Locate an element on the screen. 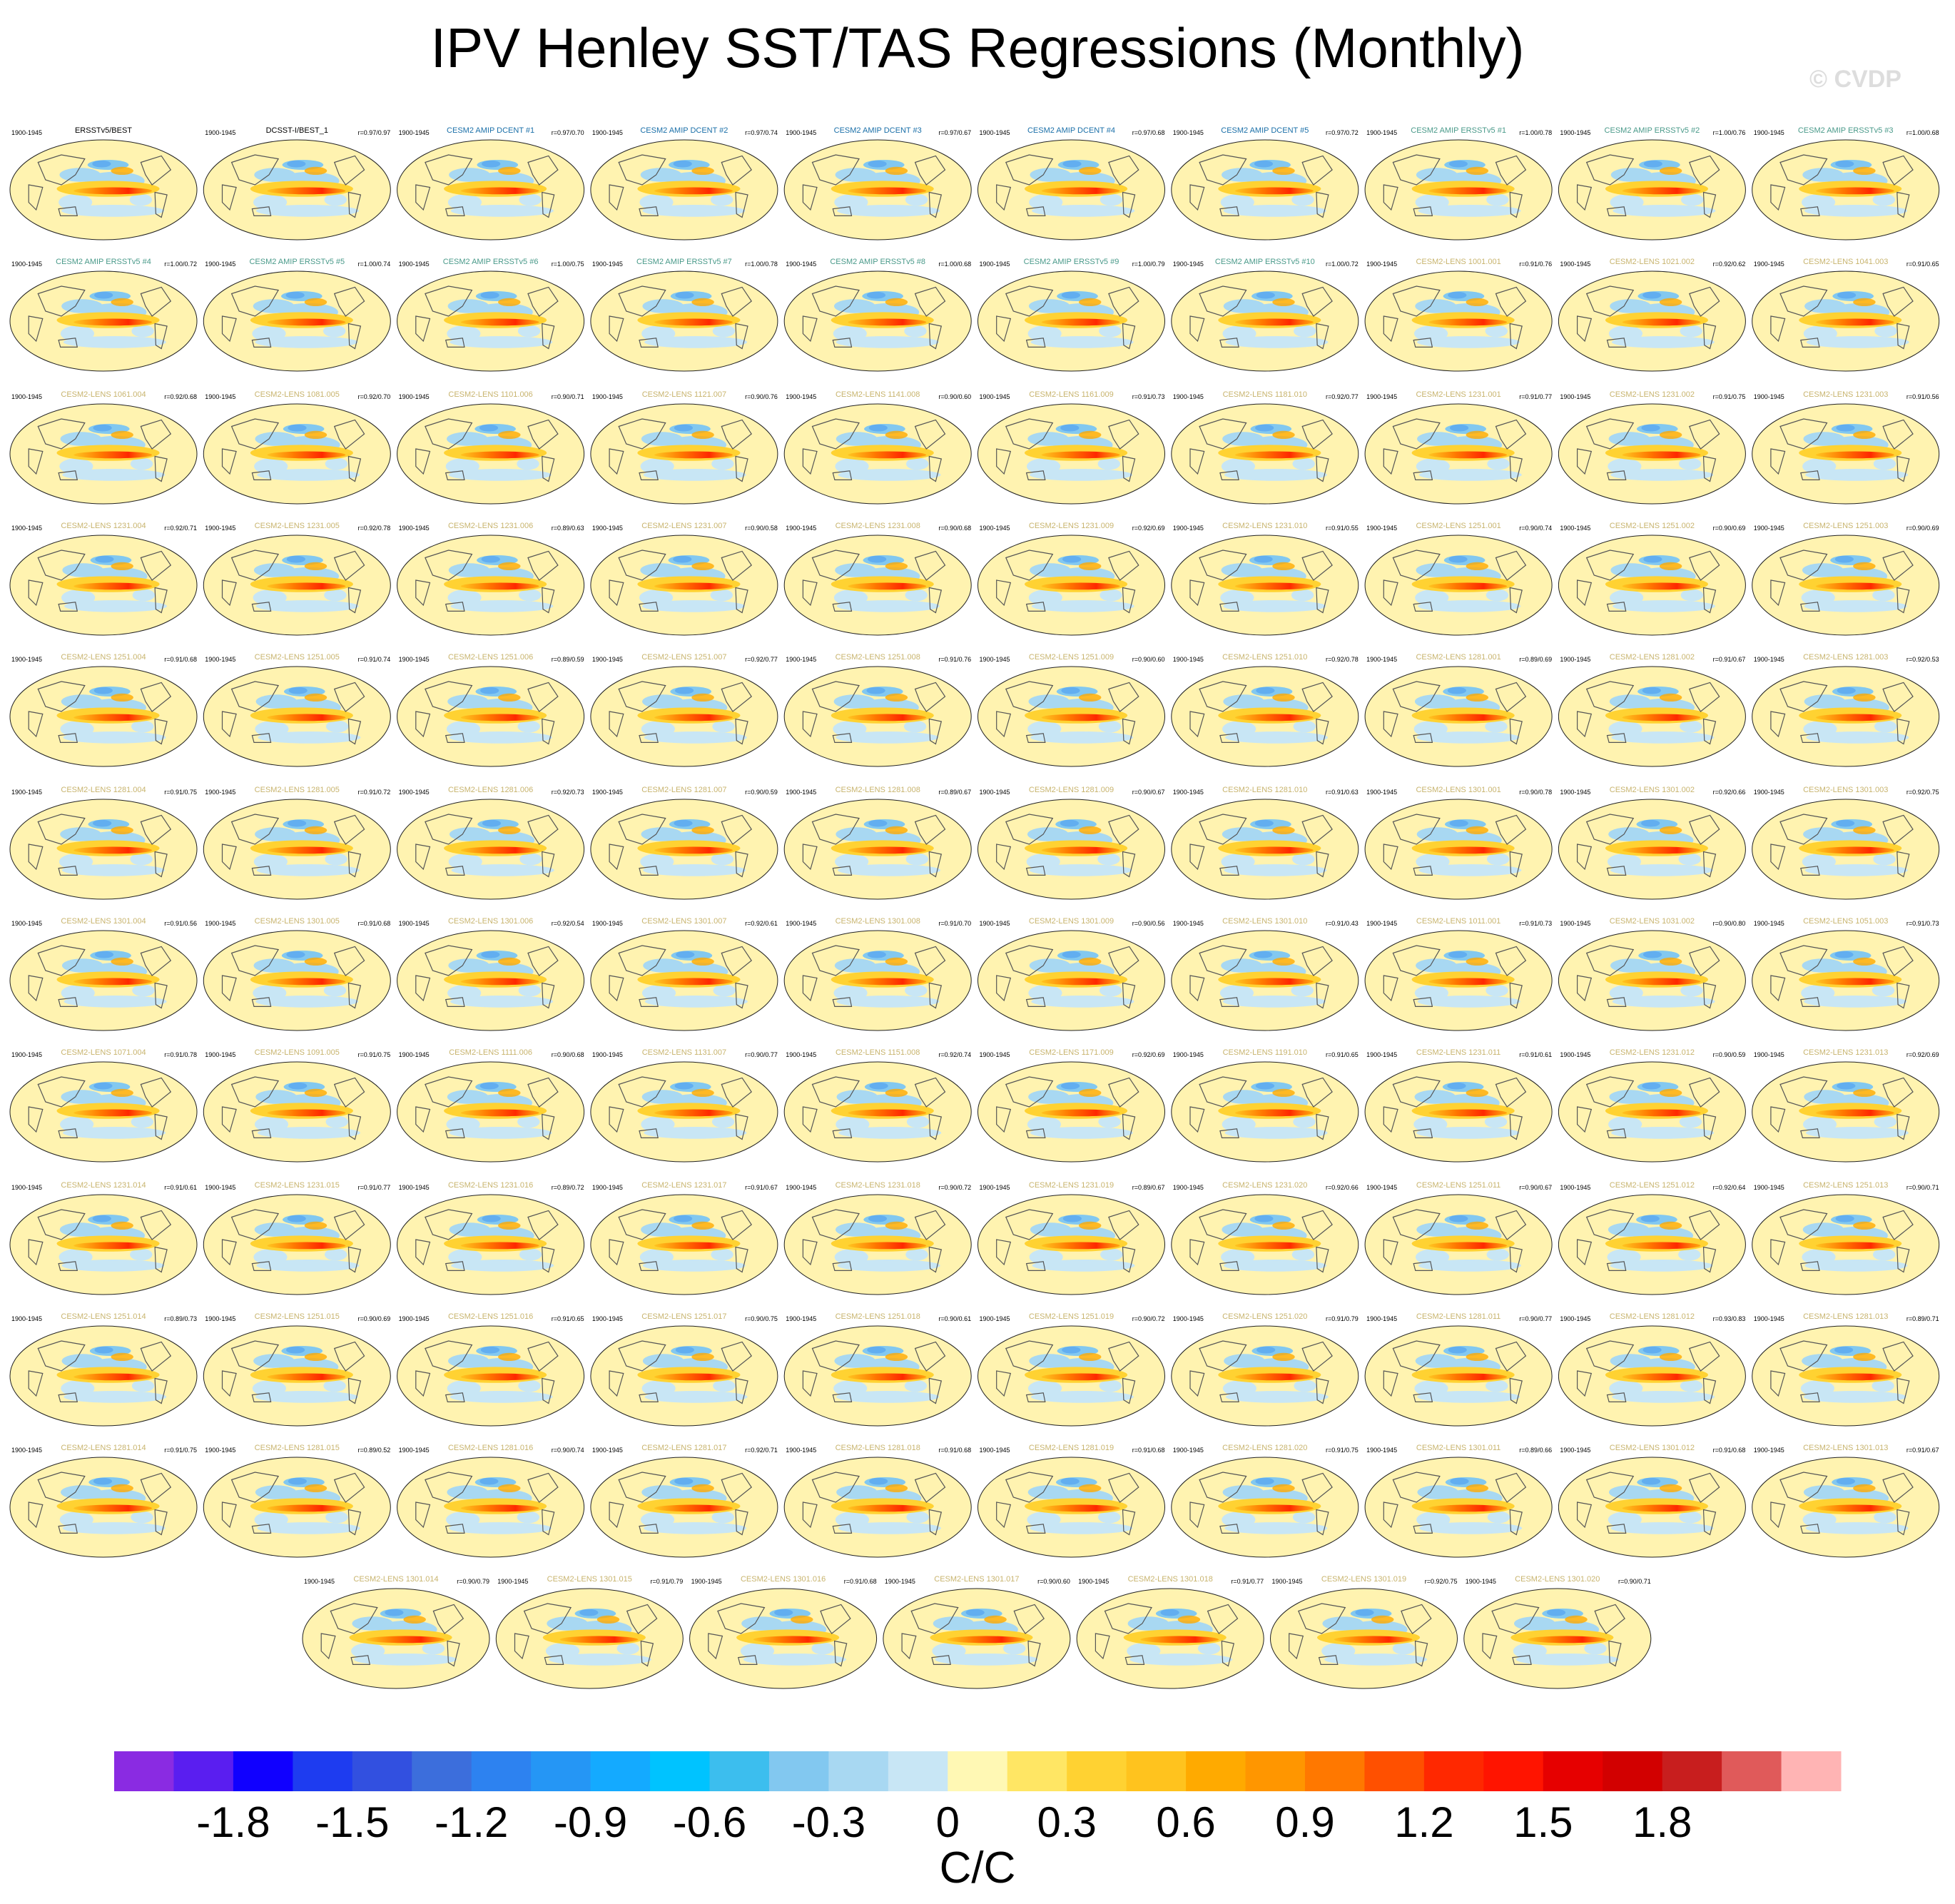  map-panel: 1900-1945 CESM2-LENS 1111.006 r=0.90/0.68 is located at coordinates (491, 1105).